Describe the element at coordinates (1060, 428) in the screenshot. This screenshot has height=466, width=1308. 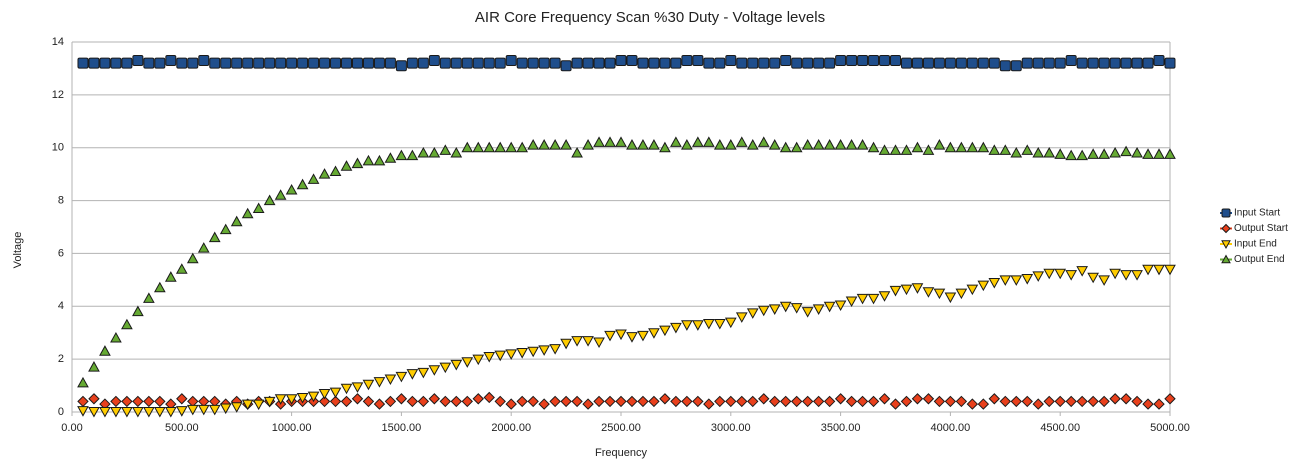
I see `x-tick-label: 4500.00` at that location.